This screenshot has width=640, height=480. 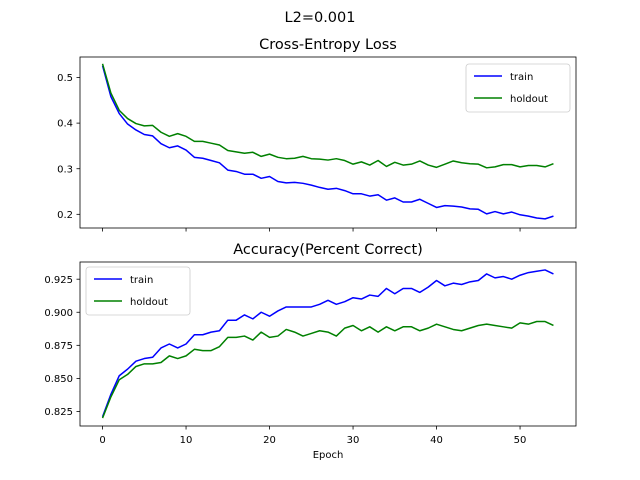 I want to click on accuracy-x-tick-label: 10, so click(x=186, y=440).